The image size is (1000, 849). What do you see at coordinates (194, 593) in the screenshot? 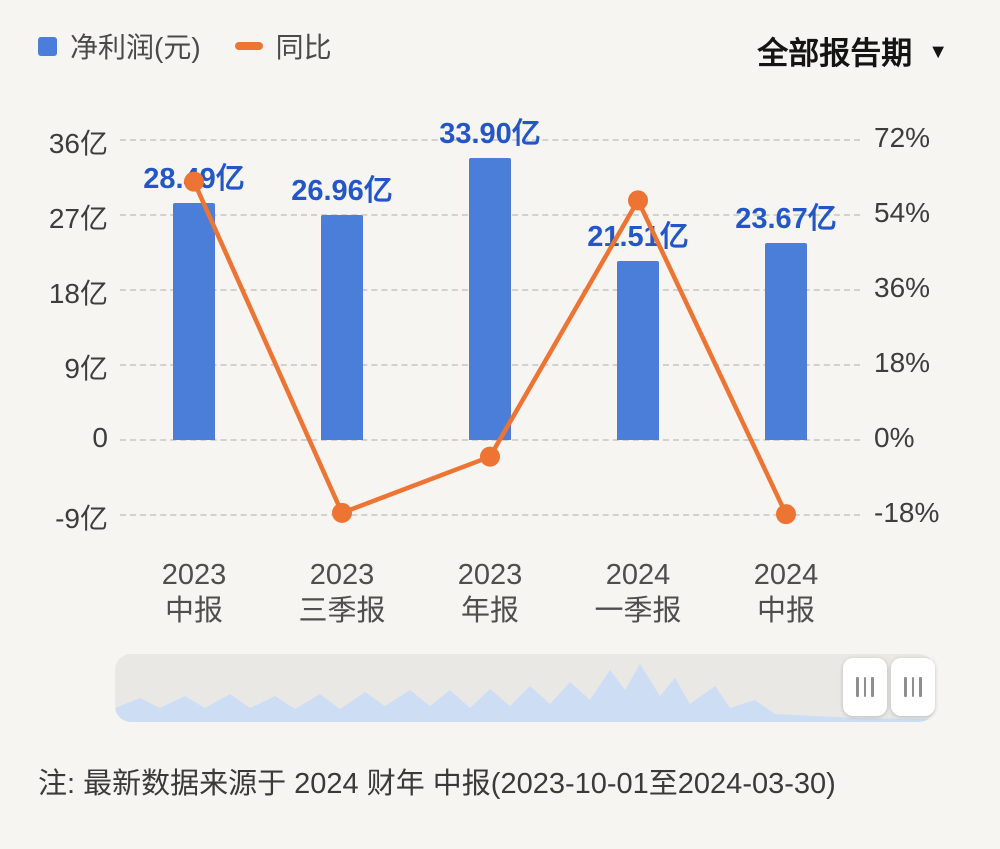
I see `x-axis-label: 2023 中报` at bounding box center [194, 593].